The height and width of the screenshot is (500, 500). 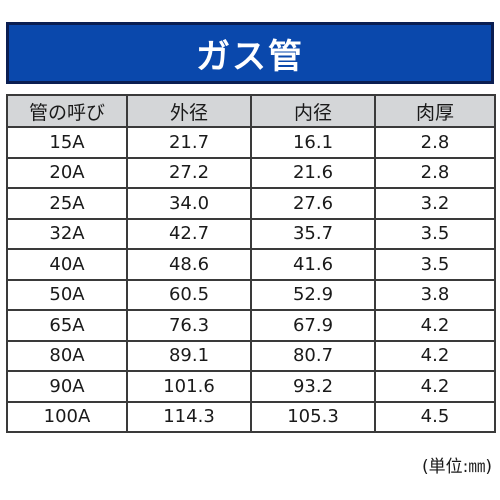 What do you see at coordinates (67, 416) in the screenshot?
I see `cell-nominal-size: 100A` at bounding box center [67, 416].